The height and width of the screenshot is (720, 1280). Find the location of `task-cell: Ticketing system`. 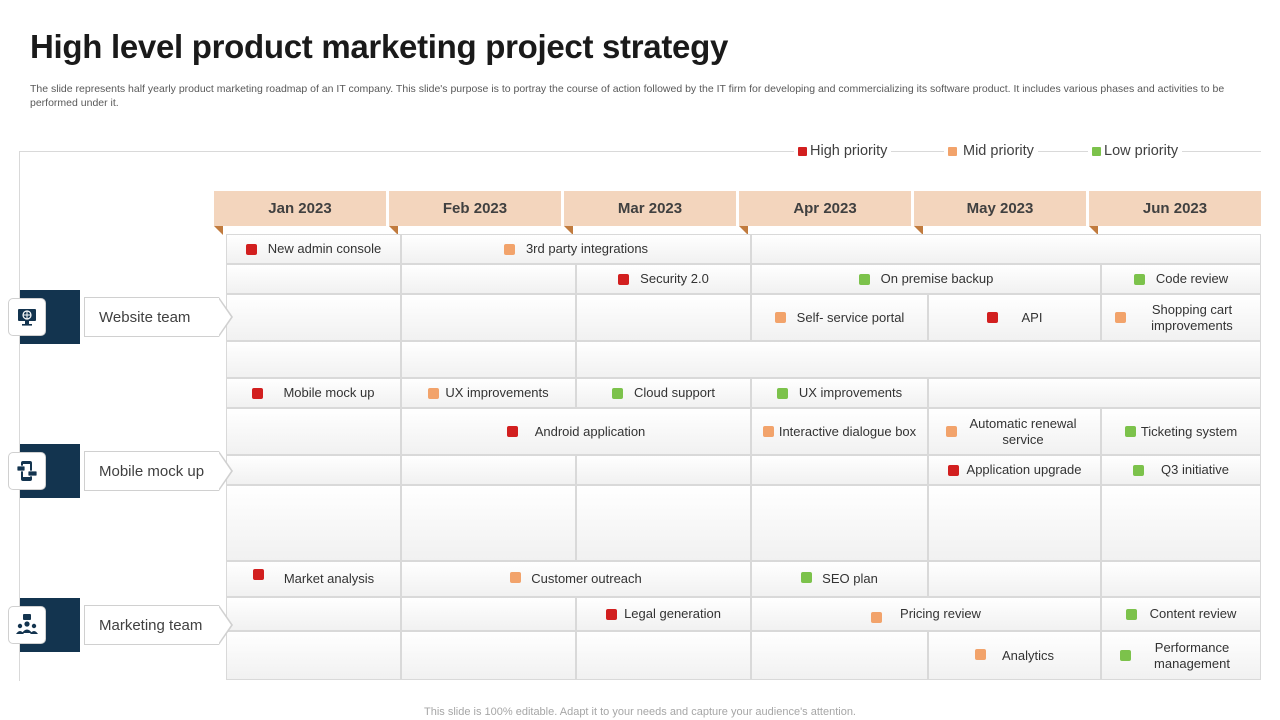

task-cell: Ticketing system is located at coordinates (1181, 431).